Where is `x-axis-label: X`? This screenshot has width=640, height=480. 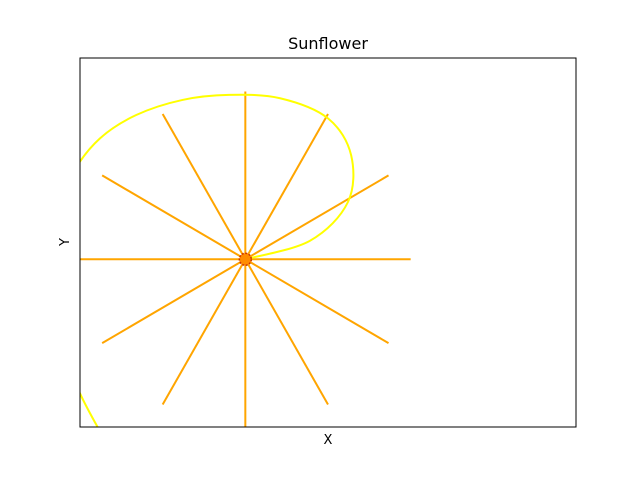 x-axis-label: X is located at coordinates (328, 440).